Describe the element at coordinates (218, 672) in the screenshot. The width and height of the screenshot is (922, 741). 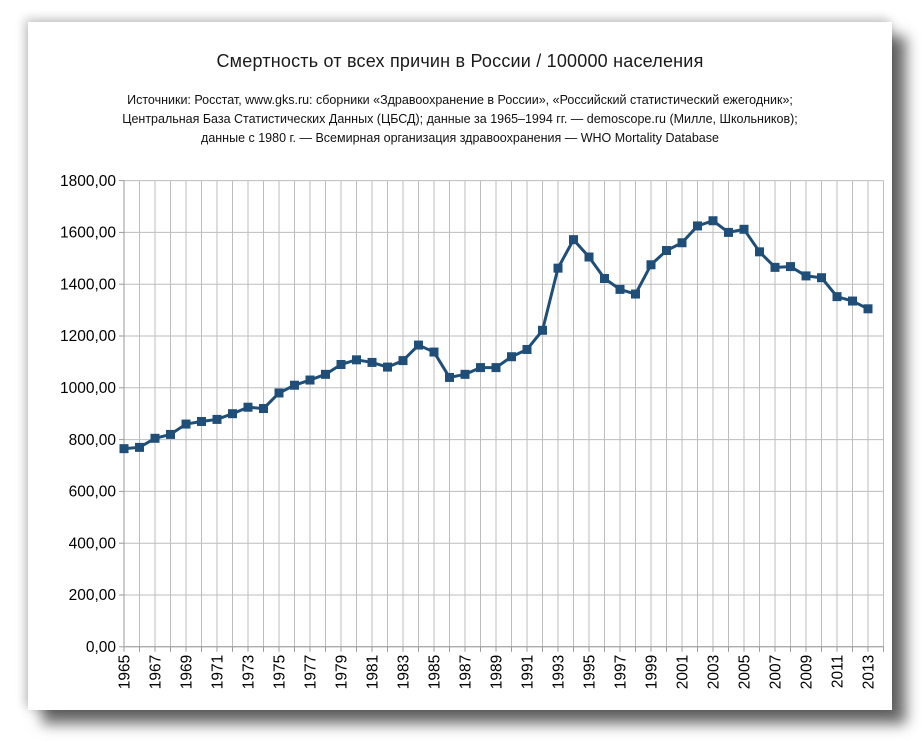
I see `x-axis-label: 1971` at that location.